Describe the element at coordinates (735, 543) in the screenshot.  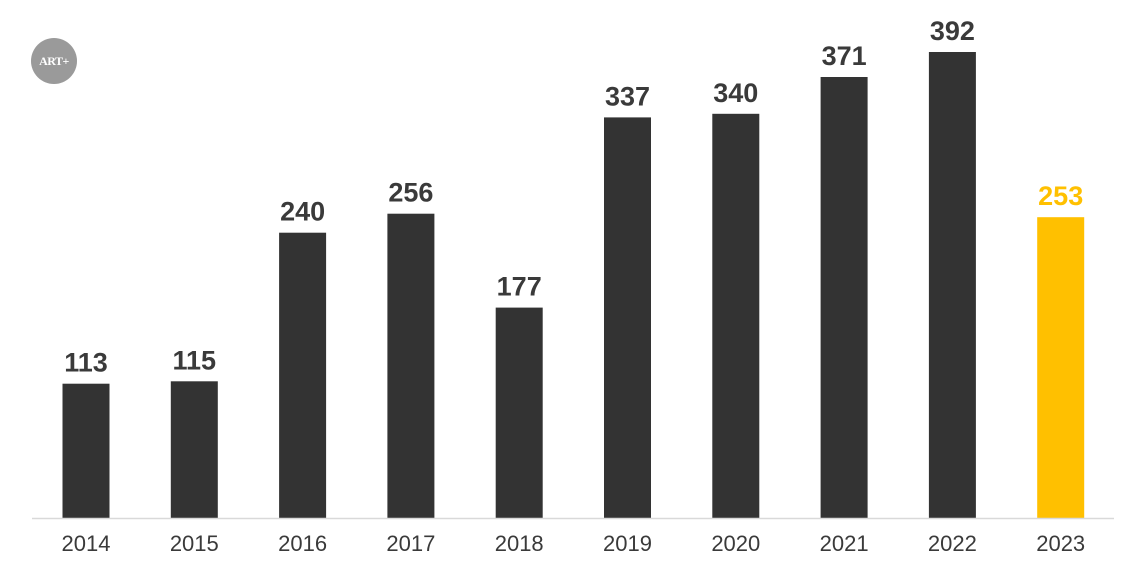
I see `x-tick-label-2020: 2020` at that location.